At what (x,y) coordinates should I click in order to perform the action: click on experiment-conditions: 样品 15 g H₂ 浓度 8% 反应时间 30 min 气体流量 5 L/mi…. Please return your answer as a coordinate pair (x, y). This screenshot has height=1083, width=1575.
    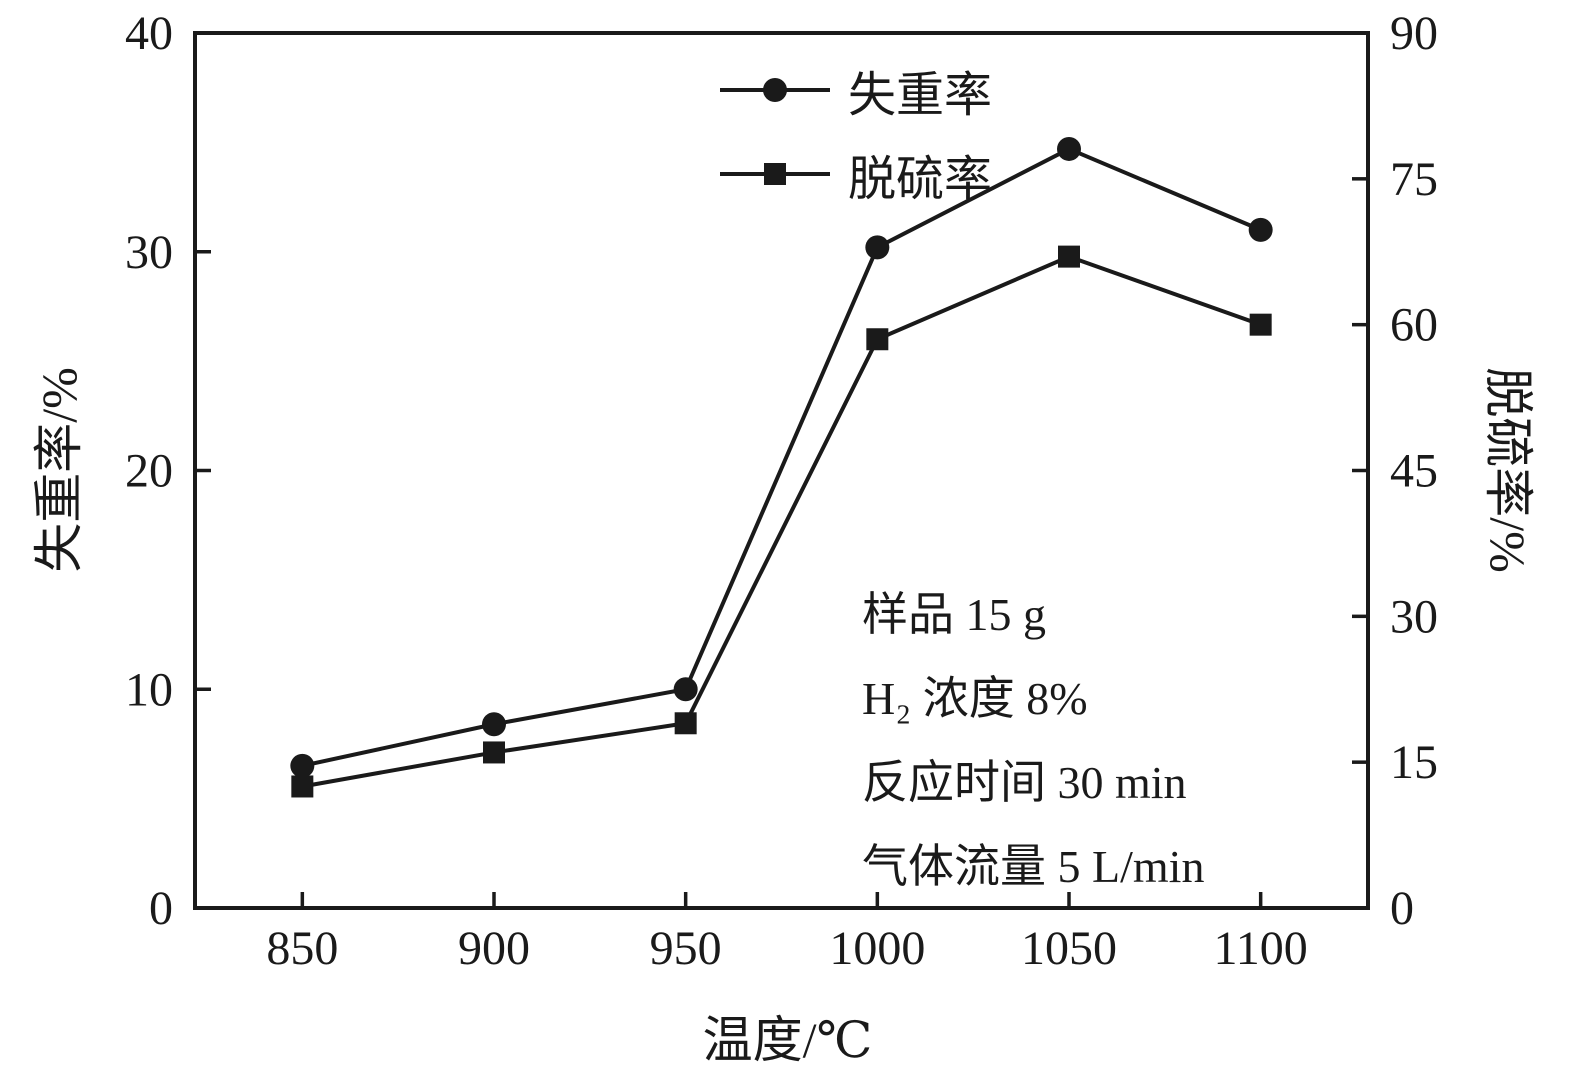
    Looking at the image, I should click on (1033, 737).